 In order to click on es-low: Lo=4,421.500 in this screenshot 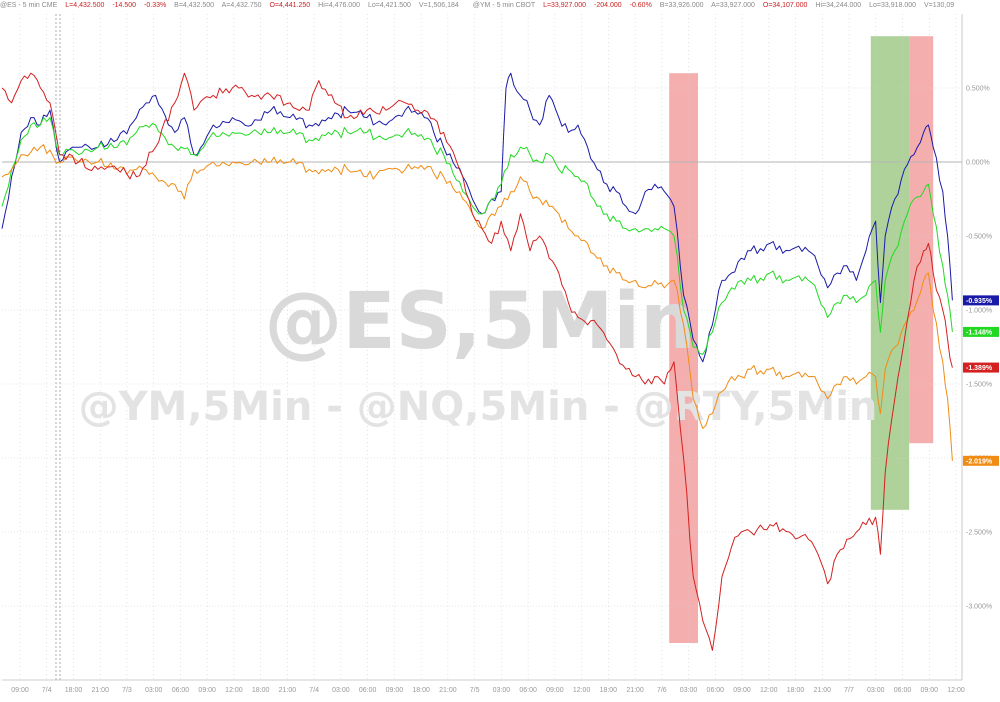, I will do `click(389, 5)`.